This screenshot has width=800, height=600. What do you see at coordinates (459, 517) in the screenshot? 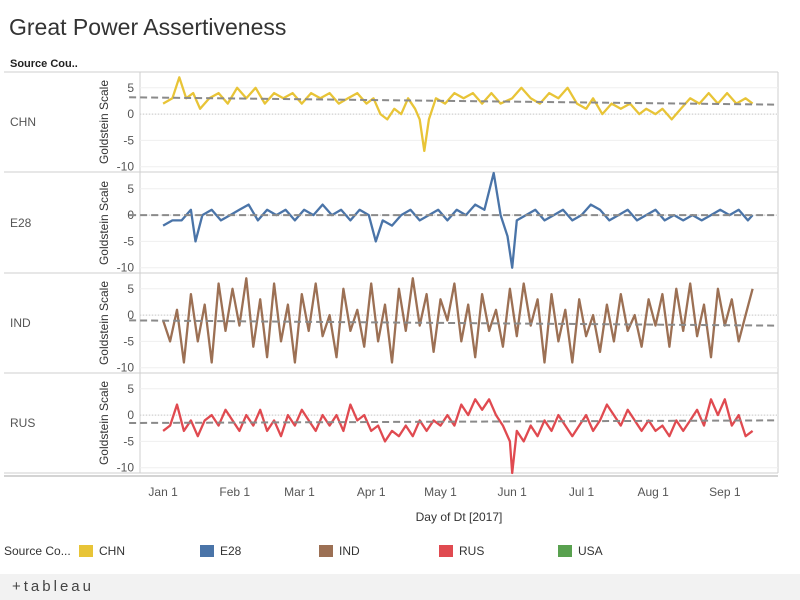
I see `x-axis-title: Day of Dt [2017]` at bounding box center [459, 517].